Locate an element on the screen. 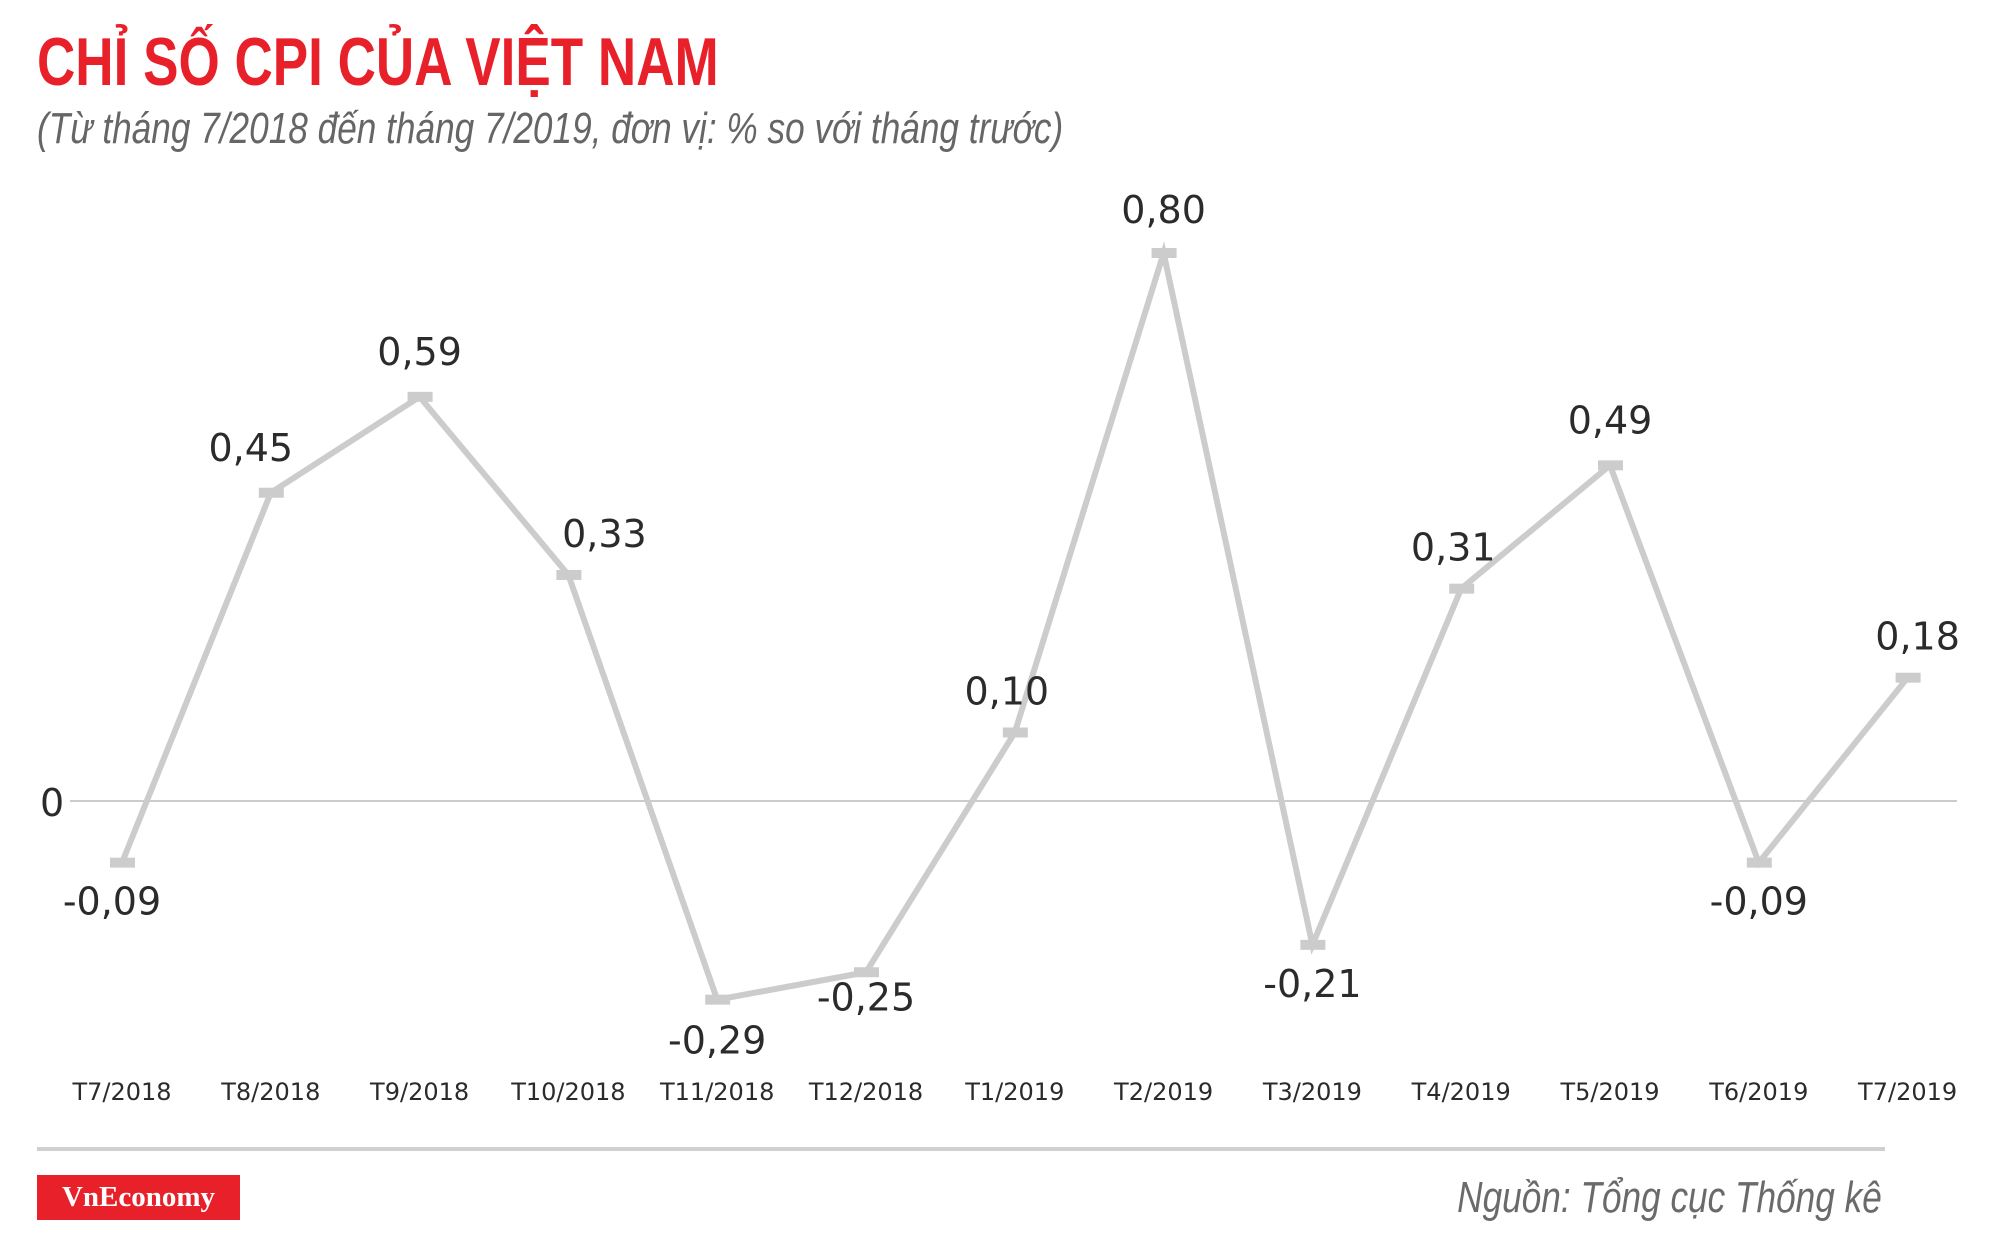 This screenshot has width=2000, height=1237. chart-title: CHỈ SỐ CPI CỦA VIỆT NAM is located at coordinates (378, 62).